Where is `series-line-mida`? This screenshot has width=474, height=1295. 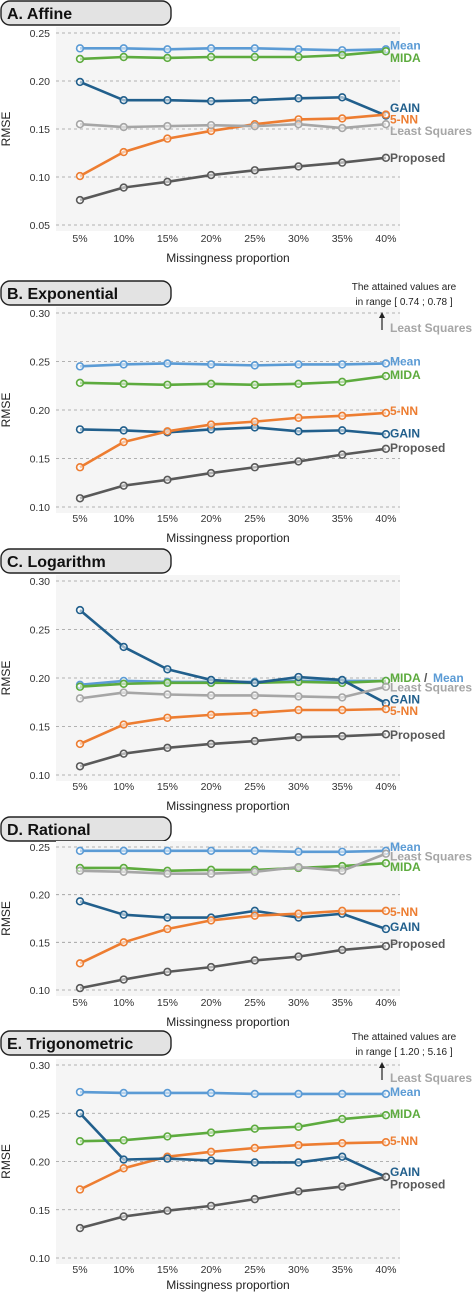 series-line-mida is located at coordinates (233, 1128).